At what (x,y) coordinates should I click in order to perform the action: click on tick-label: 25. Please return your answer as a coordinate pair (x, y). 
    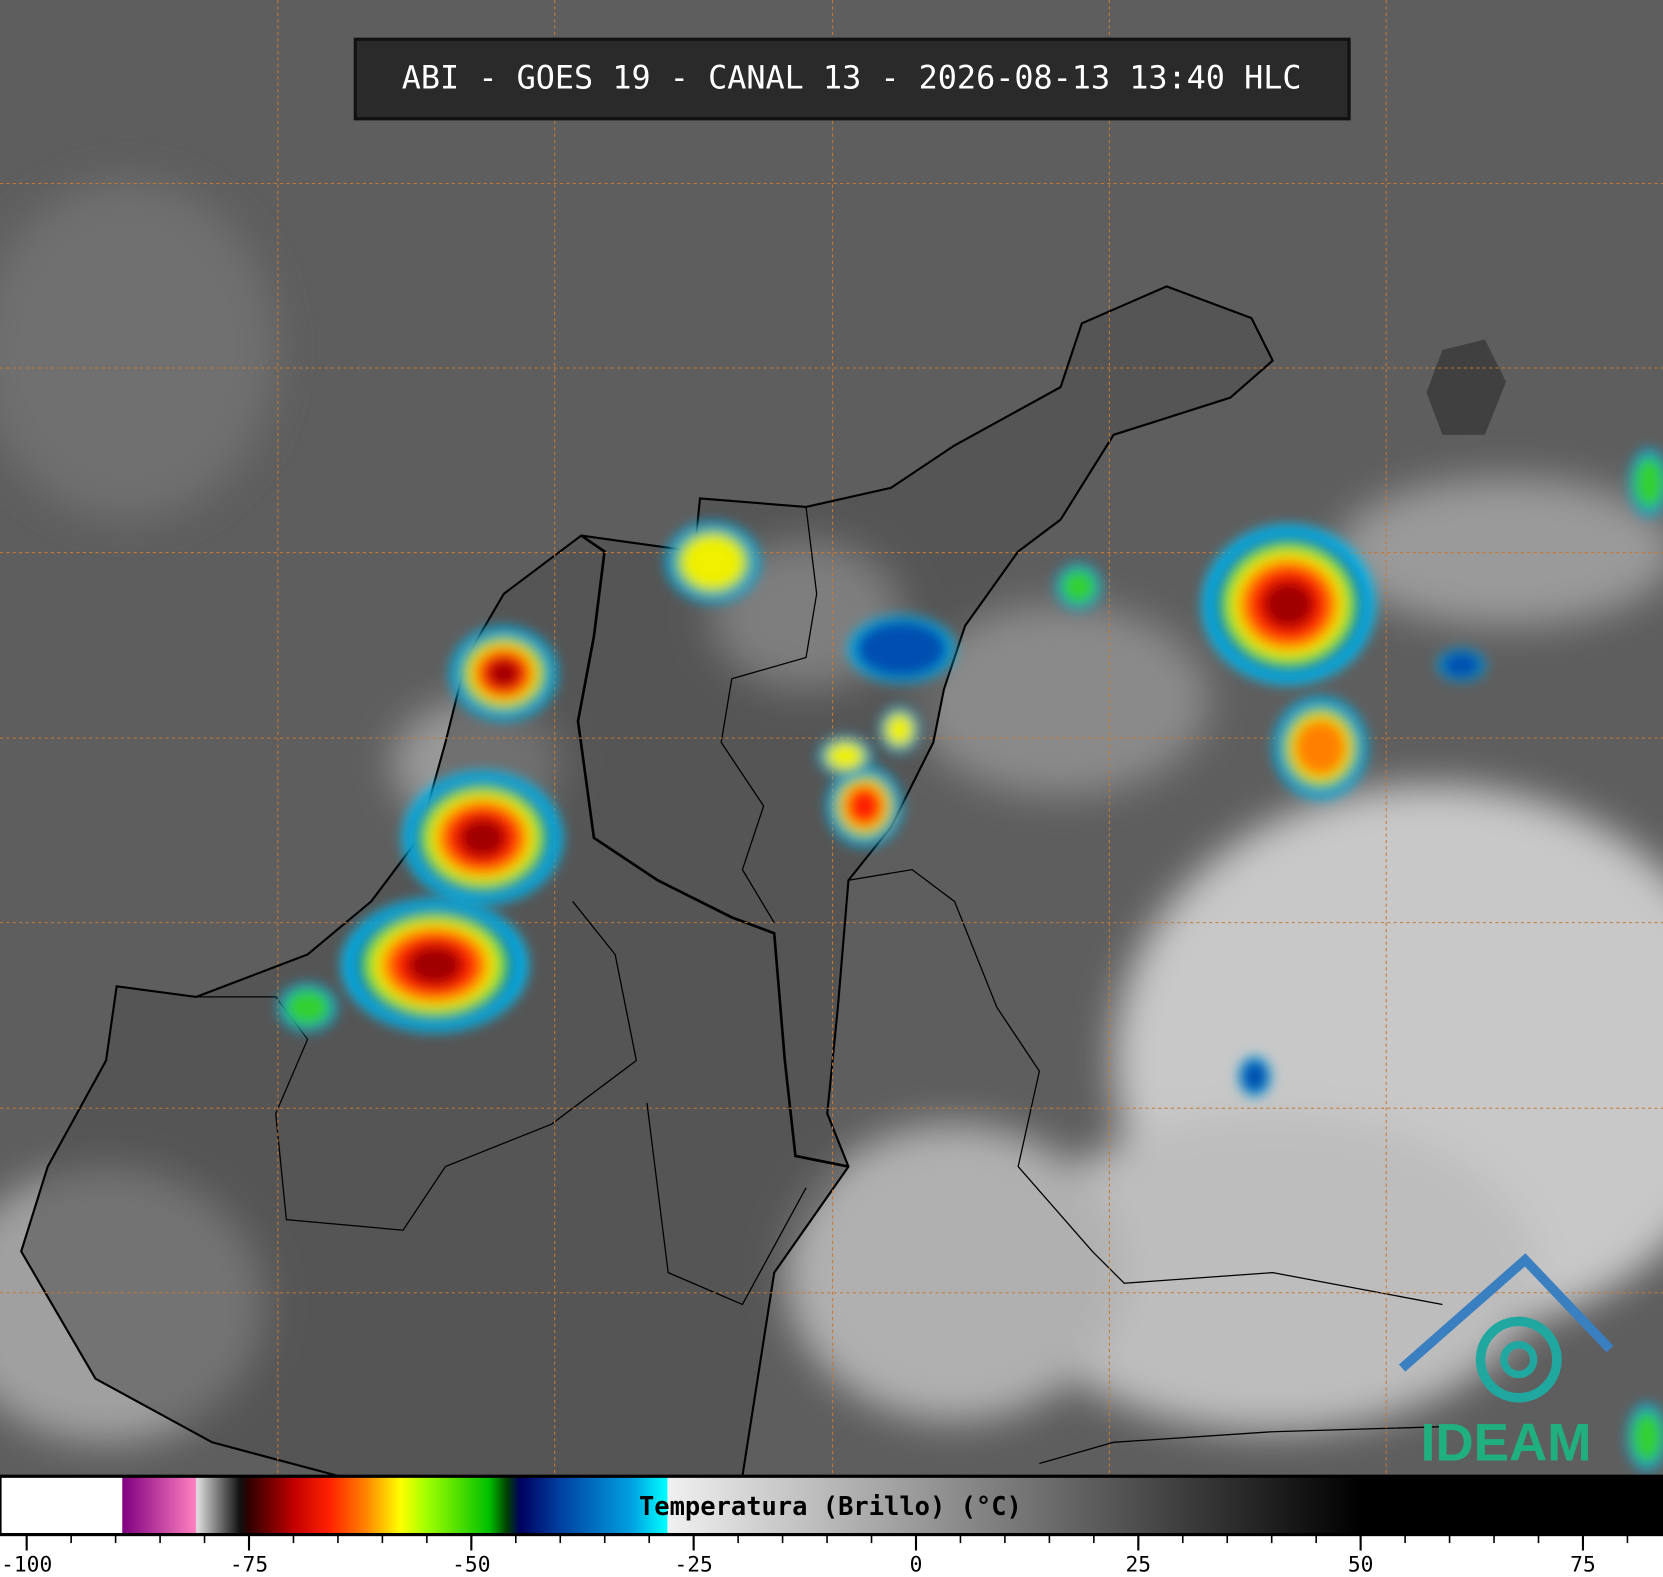
    Looking at the image, I should click on (1139, 1564).